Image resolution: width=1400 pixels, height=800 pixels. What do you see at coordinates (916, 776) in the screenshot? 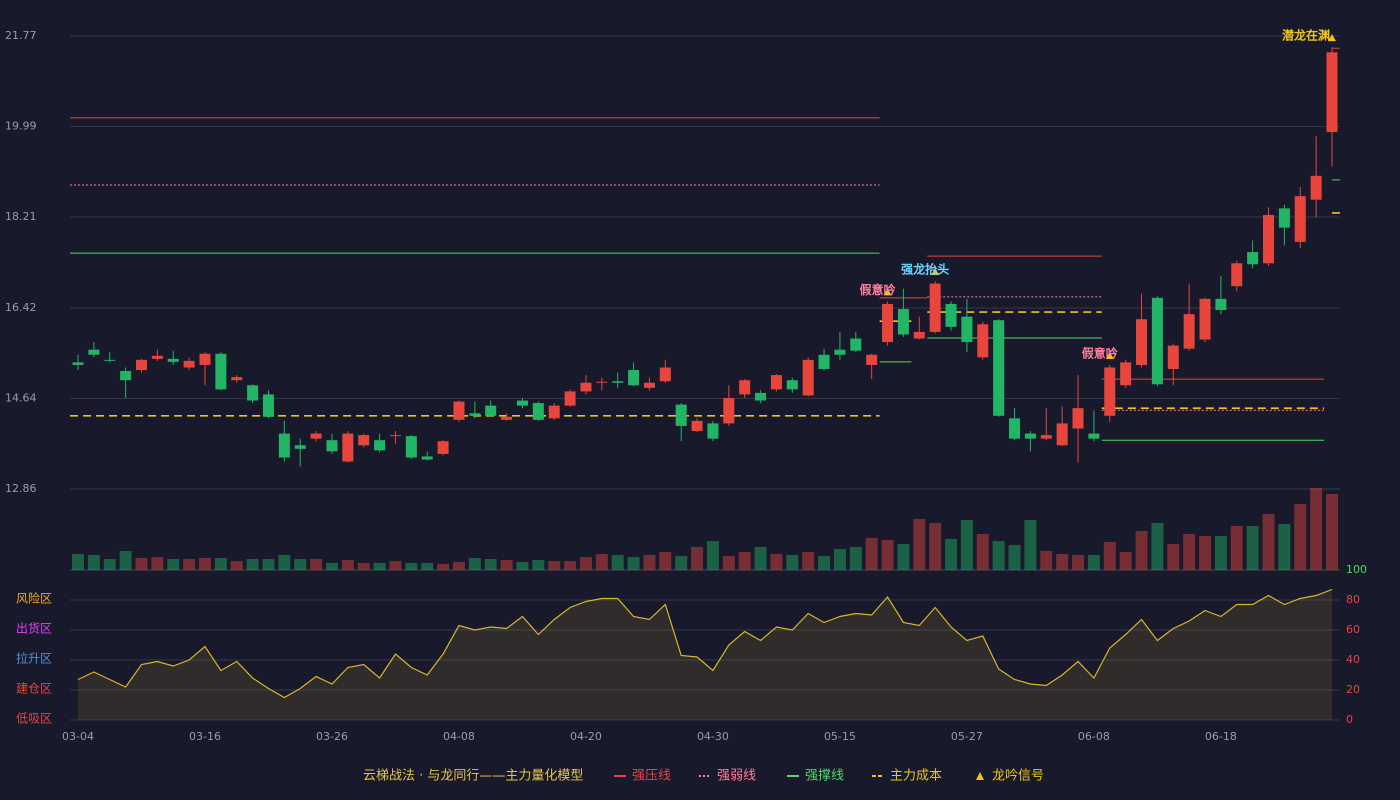
I see `legend-label: 主力成本` at bounding box center [916, 776].